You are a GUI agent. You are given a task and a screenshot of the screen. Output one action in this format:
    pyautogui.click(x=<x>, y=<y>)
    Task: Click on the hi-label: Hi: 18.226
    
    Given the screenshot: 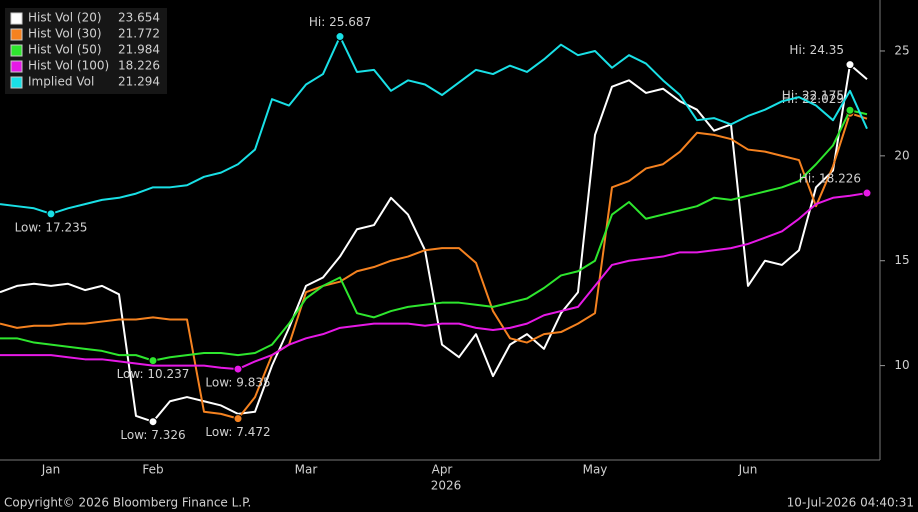 What is the action you would take?
    pyautogui.click(x=830, y=179)
    